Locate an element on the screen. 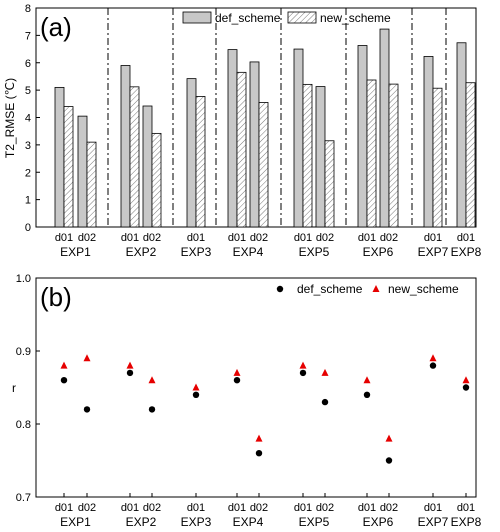 The image size is (500, 532). b-group-label: EXP3 is located at coordinates (196, 522).